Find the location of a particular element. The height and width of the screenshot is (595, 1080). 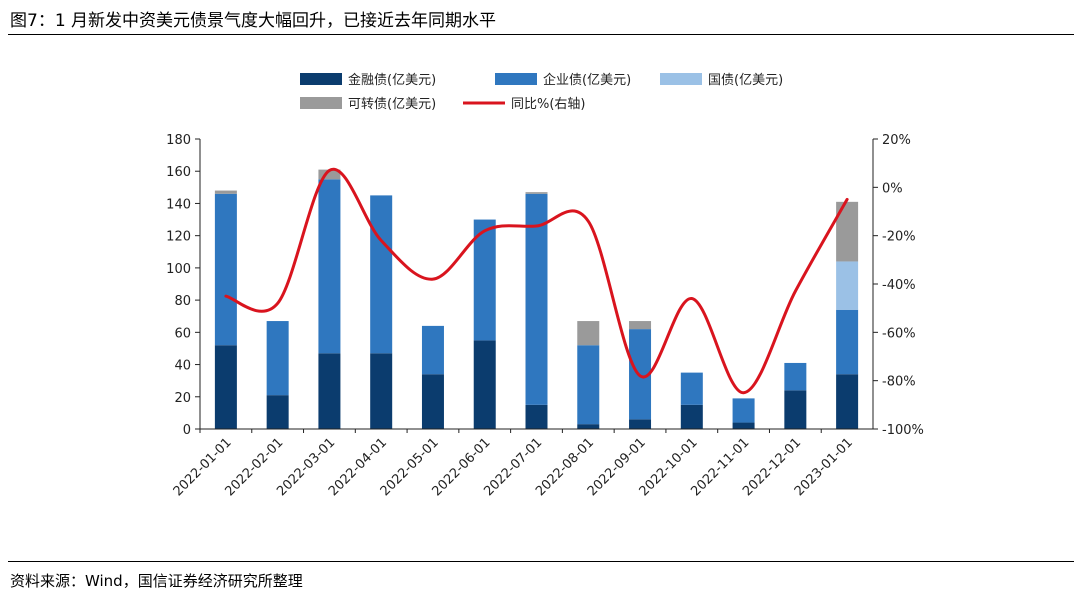

legend-swatch-government is located at coordinates (681, 79).